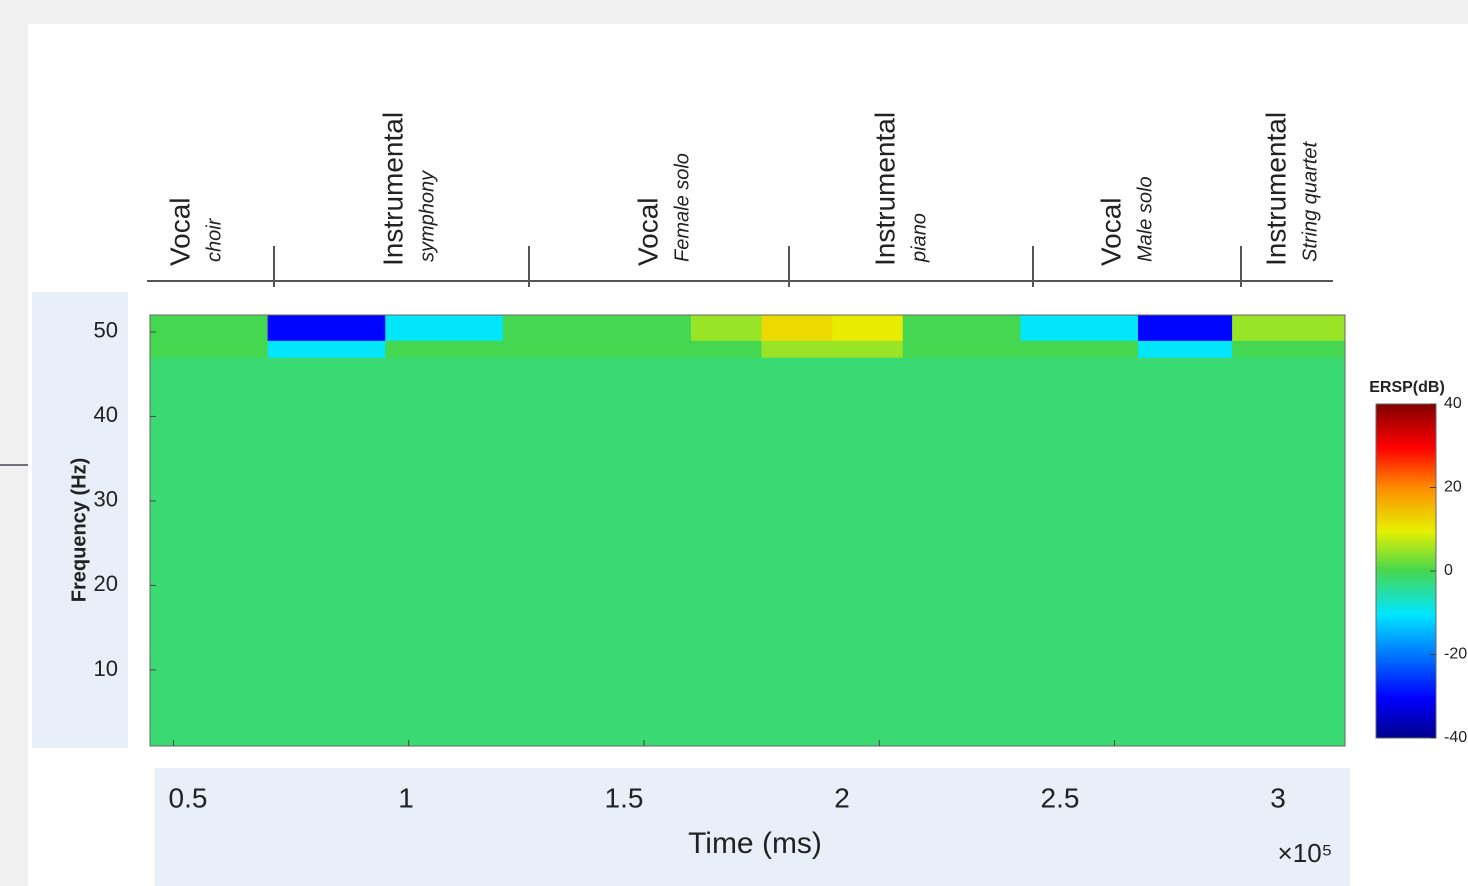  What do you see at coordinates (624, 797) in the screenshot?
I see `x-tick-label: 1.5` at bounding box center [624, 797].